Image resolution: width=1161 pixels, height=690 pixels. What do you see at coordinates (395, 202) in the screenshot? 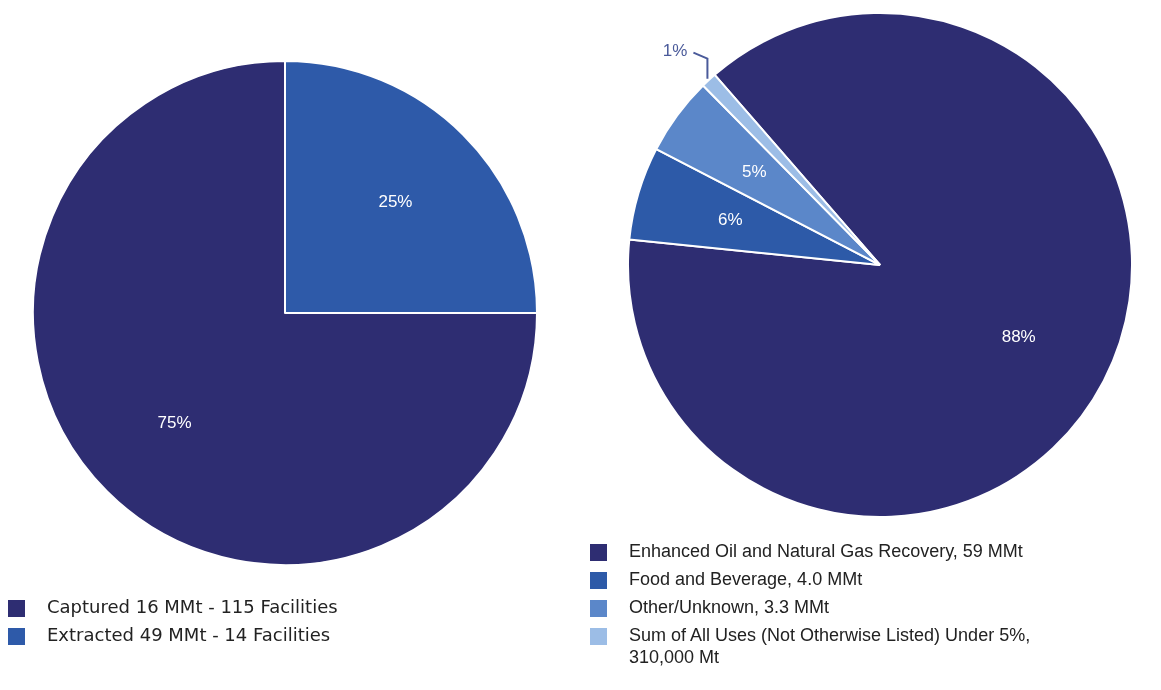
I see `data-label: 25%` at bounding box center [395, 202].